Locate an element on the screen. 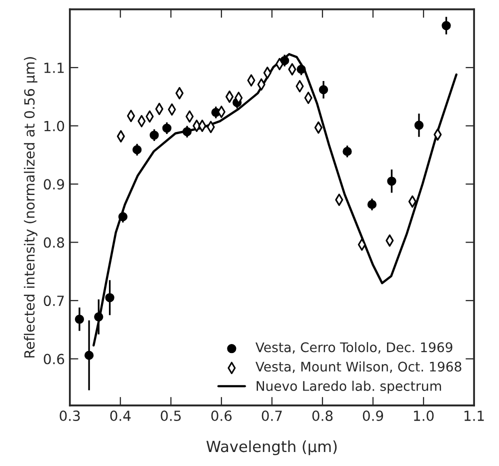 This screenshot has height=466, width=499. x-axis-title: Wavelength (μm) is located at coordinates (271, 448).